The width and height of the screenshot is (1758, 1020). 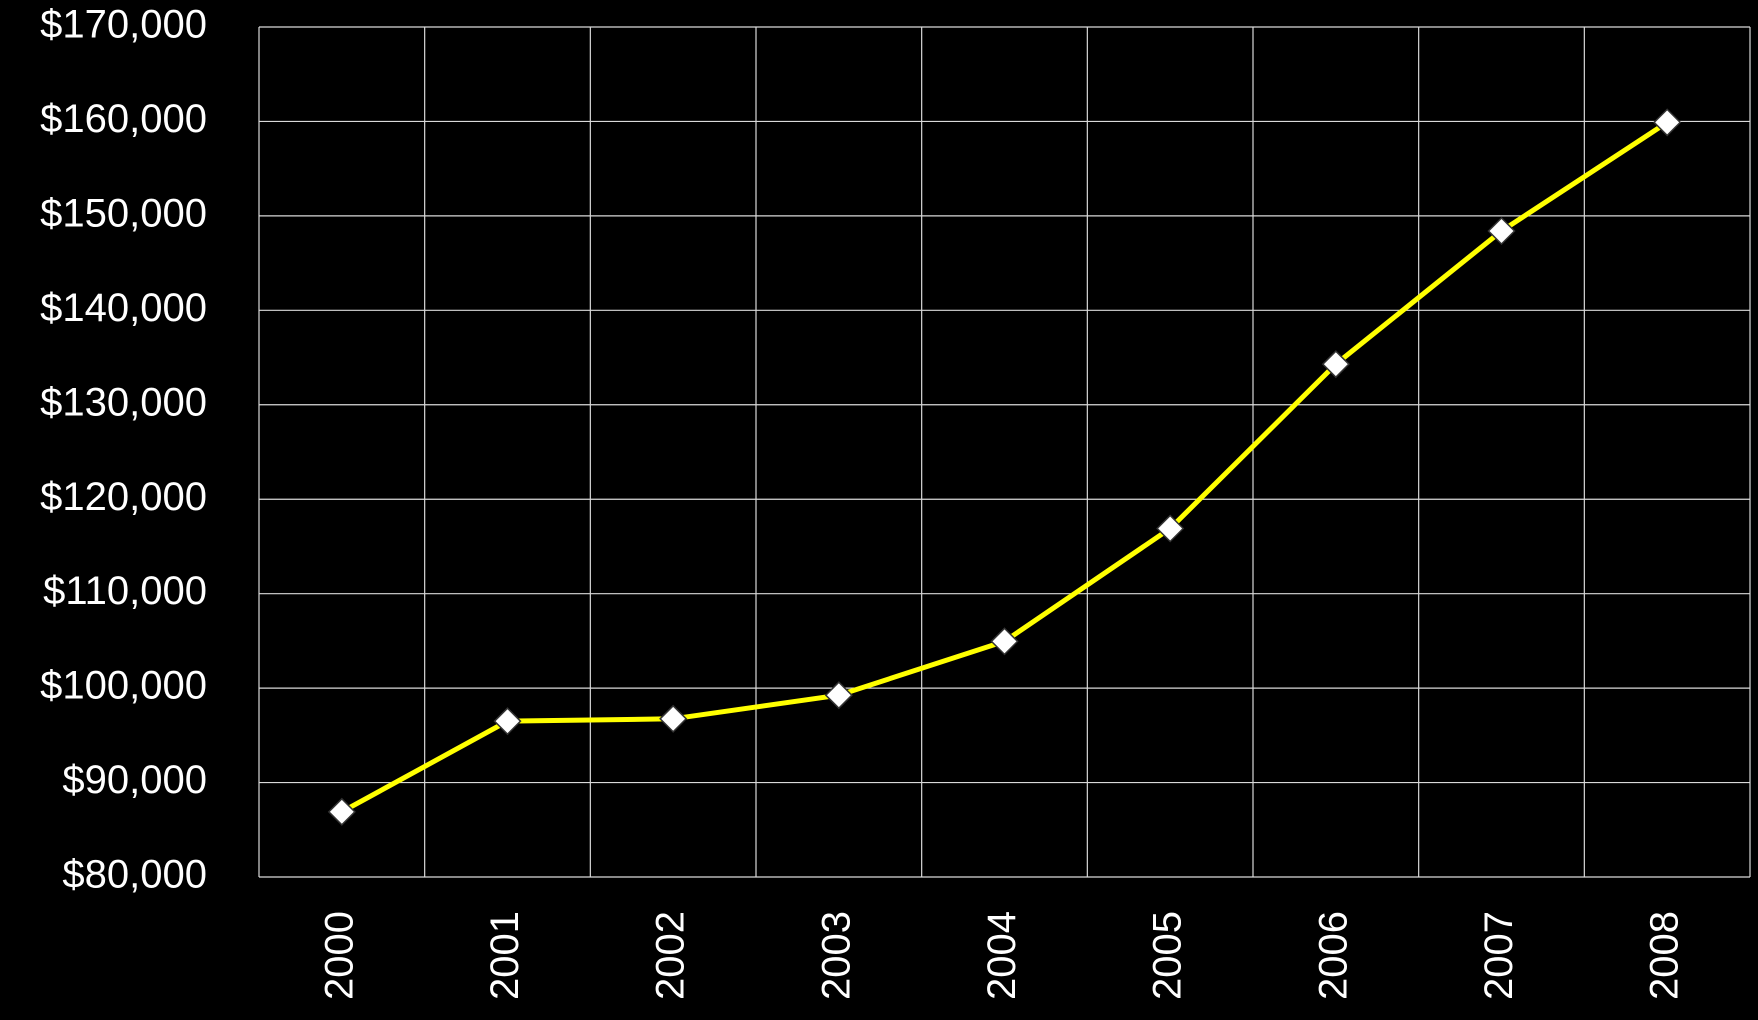 I want to click on y-tick-label: $150,000, so click(x=123, y=213).